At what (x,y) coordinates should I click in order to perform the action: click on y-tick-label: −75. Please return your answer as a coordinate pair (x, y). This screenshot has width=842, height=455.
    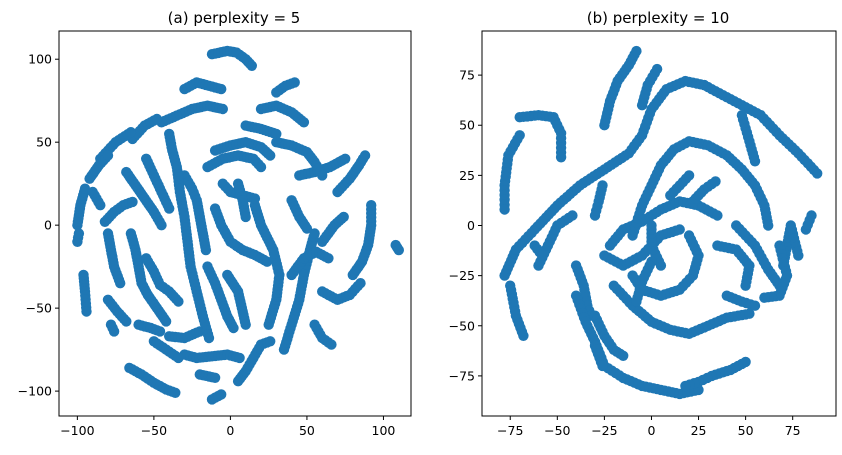
    Looking at the image, I should click on (462, 375).